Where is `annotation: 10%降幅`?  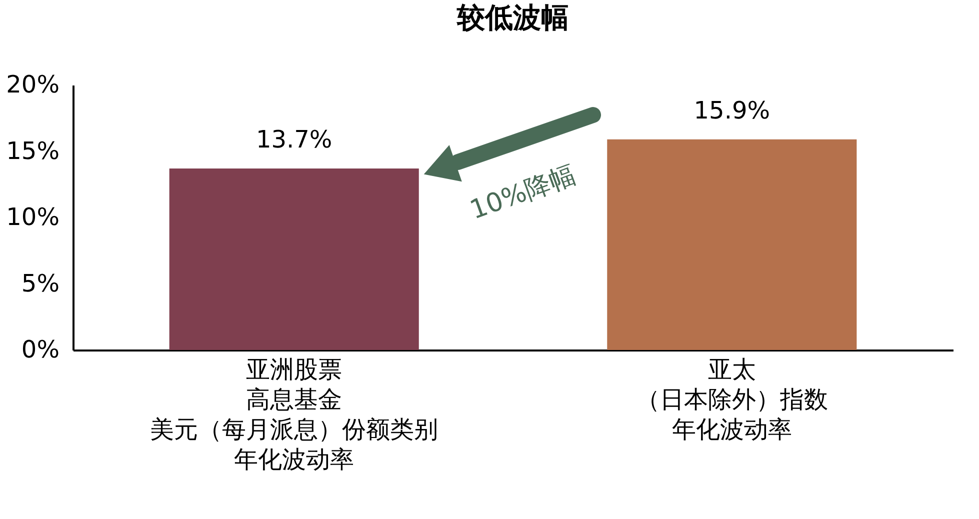
annotation: 10%降幅 is located at coordinates (523, 193).